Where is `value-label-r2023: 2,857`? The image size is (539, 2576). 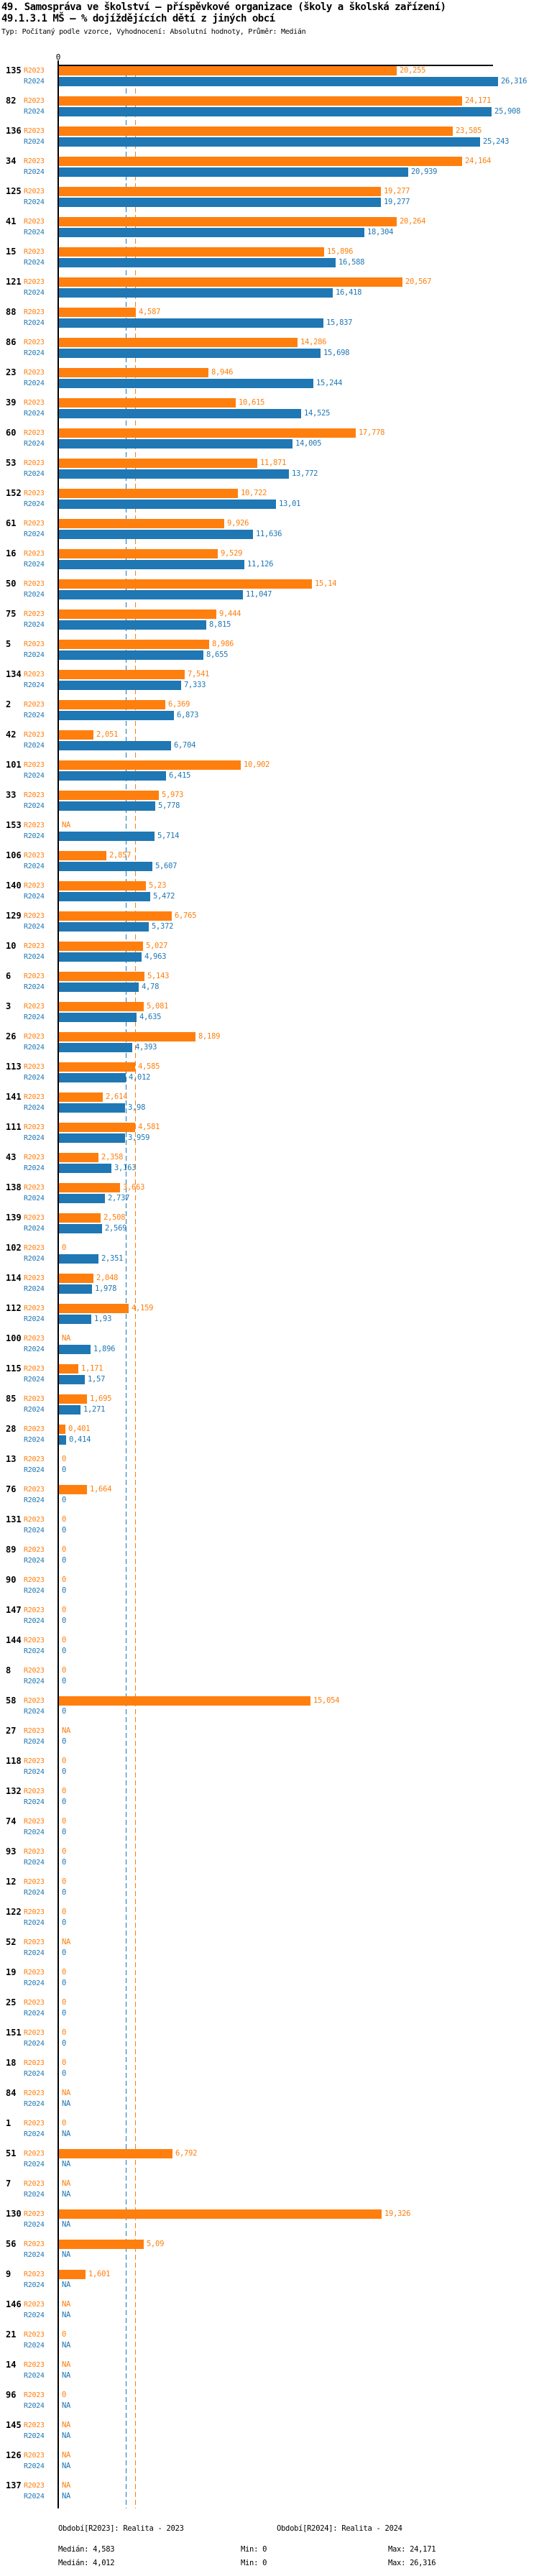
value-label-r2023: 2,857 is located at coordinates (120, 855).